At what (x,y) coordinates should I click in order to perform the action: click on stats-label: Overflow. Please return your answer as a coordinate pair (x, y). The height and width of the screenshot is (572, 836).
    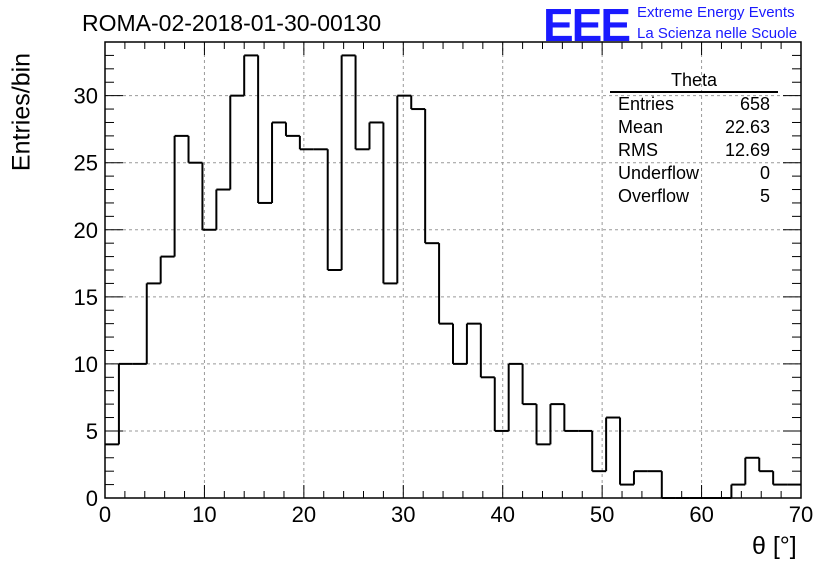
    Looking at the image, I should click on (654, 196).